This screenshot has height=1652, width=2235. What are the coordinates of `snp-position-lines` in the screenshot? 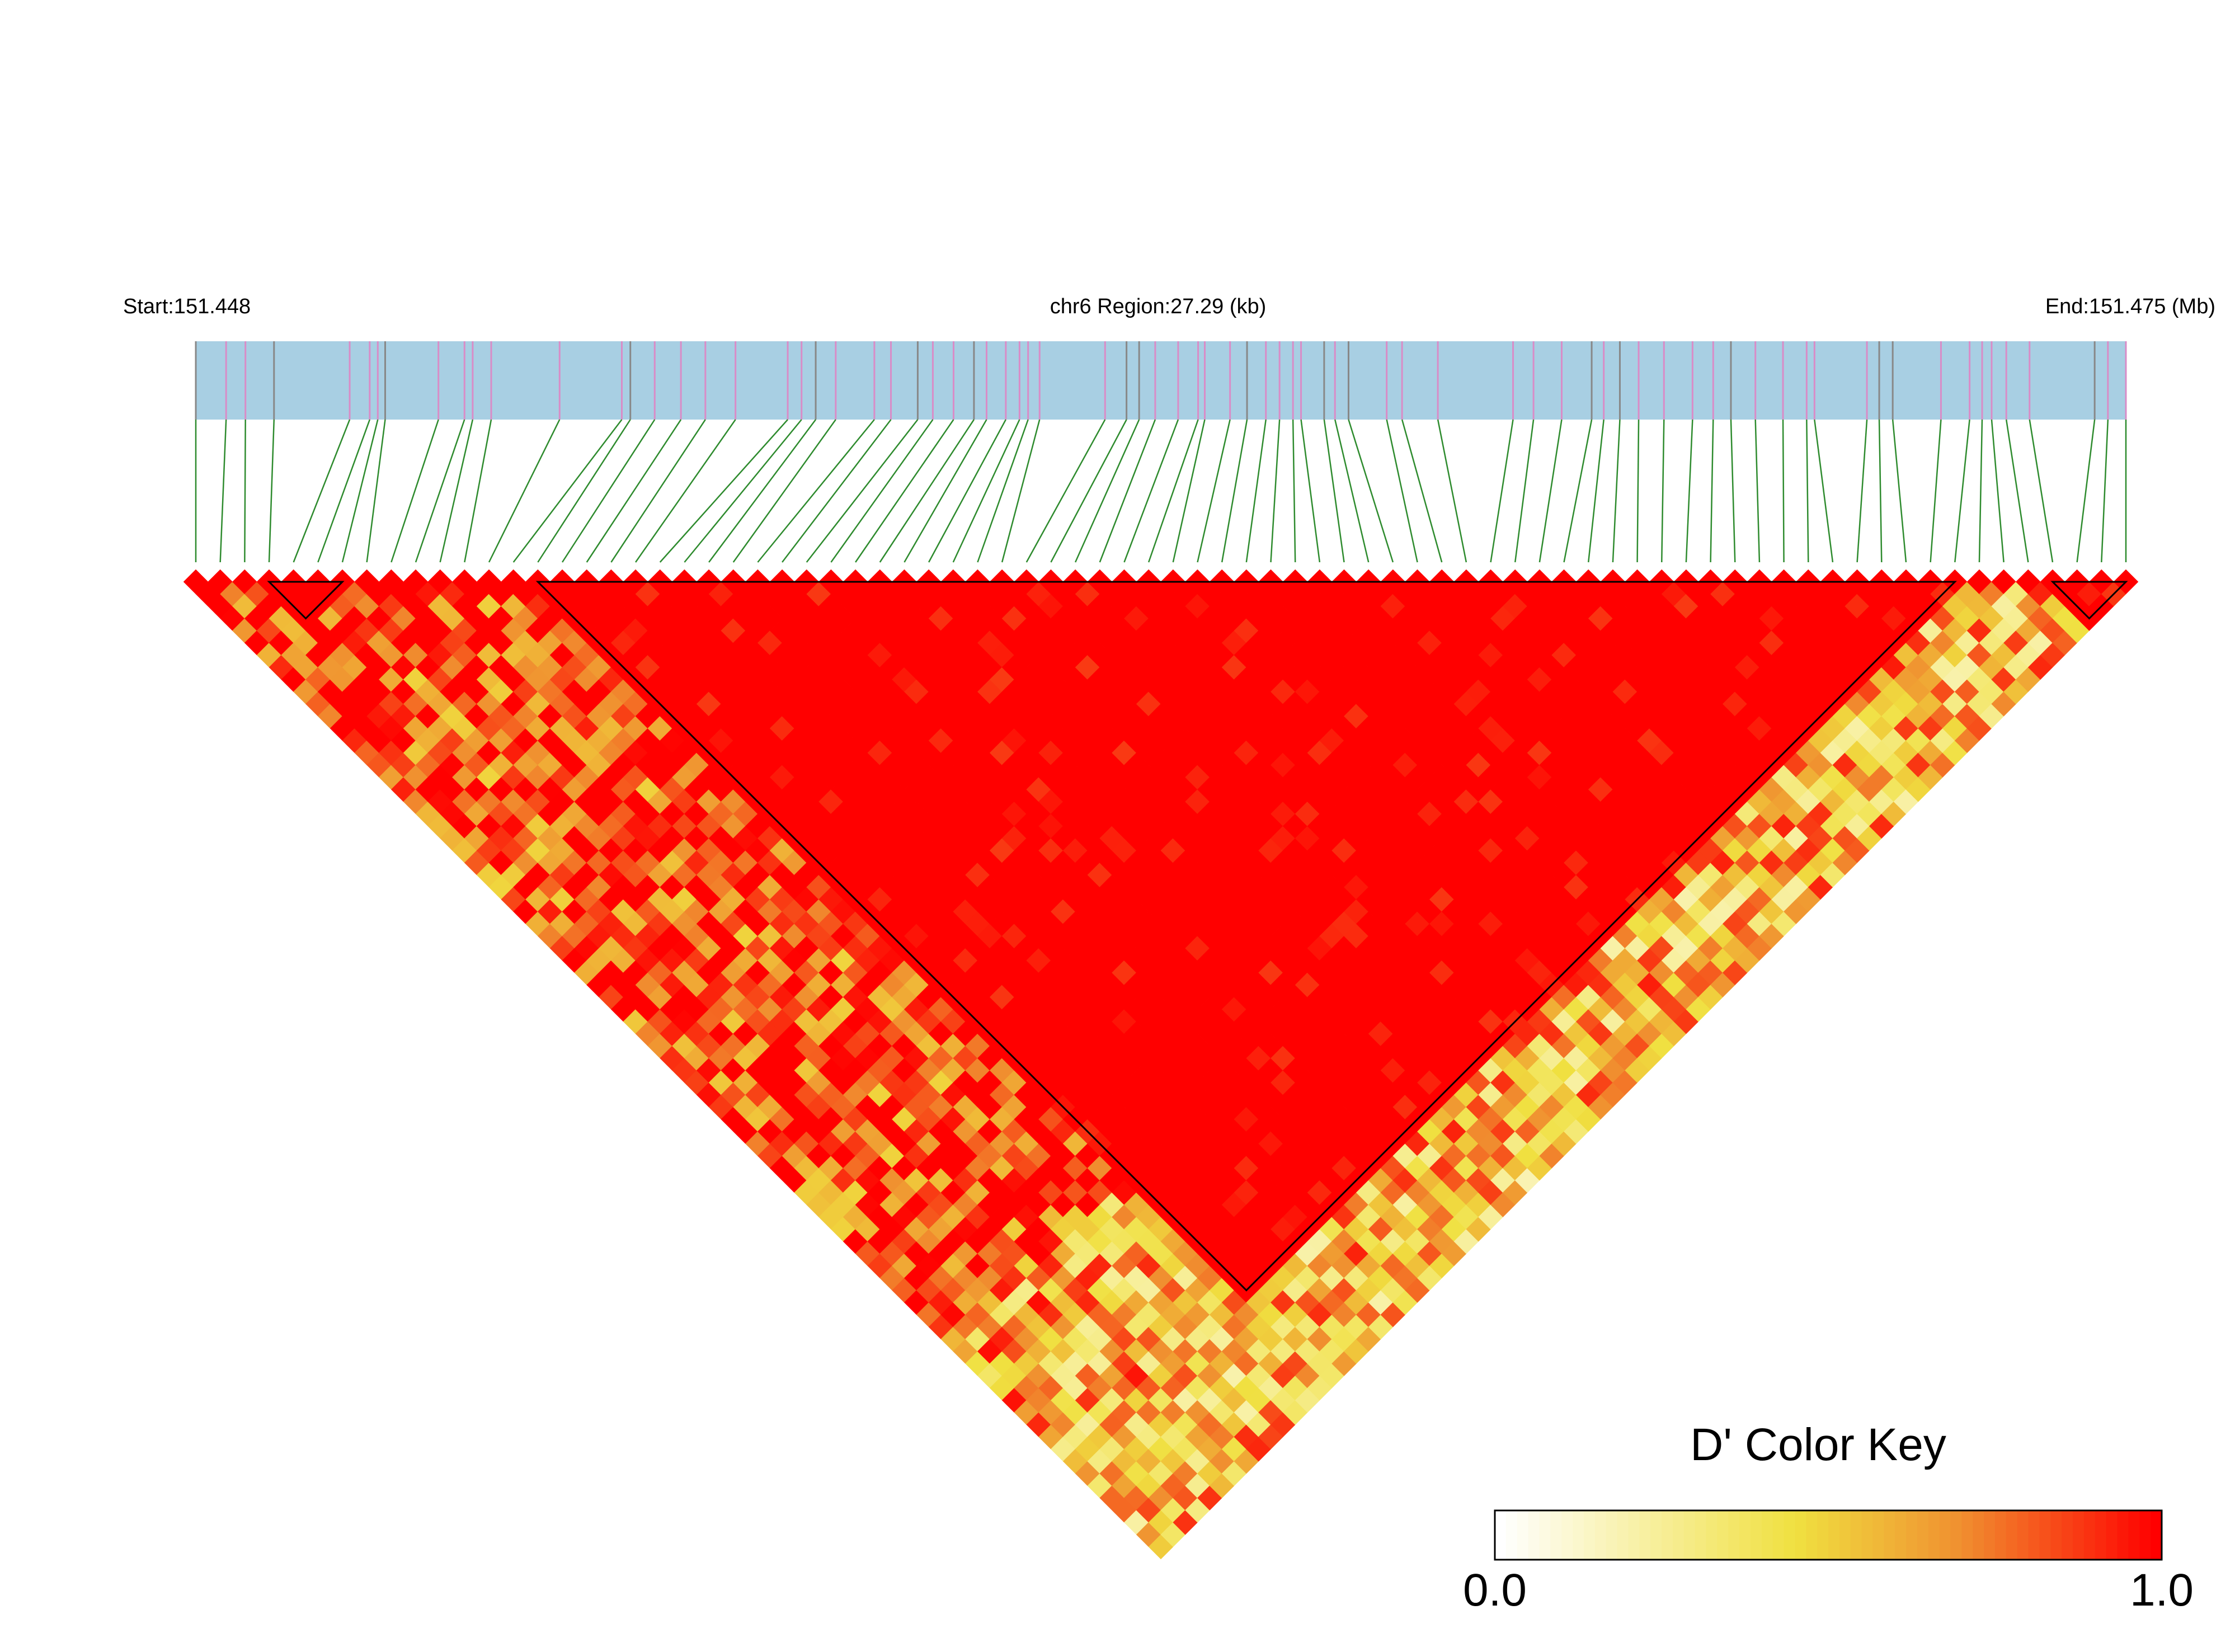 It's located at (1161, 381).